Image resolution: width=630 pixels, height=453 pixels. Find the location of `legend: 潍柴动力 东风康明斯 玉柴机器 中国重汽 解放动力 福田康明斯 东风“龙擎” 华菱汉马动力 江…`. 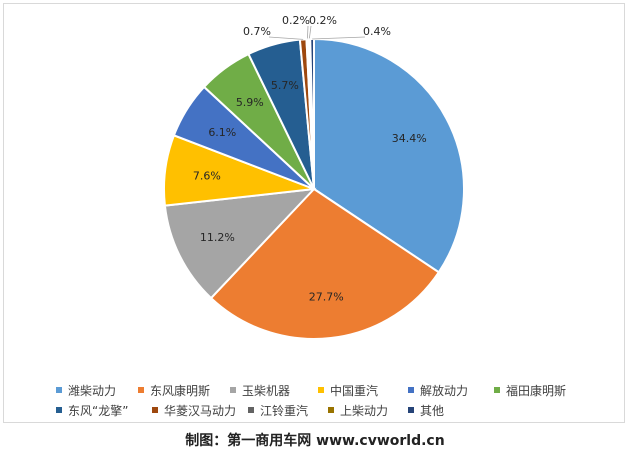

legend: 潍柴动力 东风康明斯 玉柴机器 中国重汽 解放动力 福田康明斯 东风“龙擎” 华菱汉马动力 江… is located at coordinates (341, 400).